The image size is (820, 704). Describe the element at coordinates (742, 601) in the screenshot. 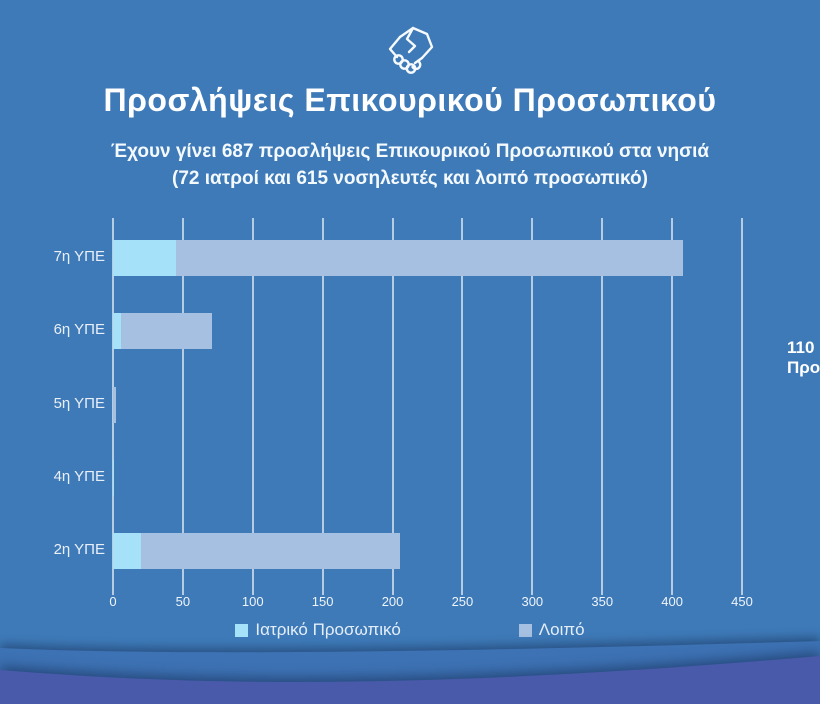

I see `x-axis-tick-label: 450` at that location.